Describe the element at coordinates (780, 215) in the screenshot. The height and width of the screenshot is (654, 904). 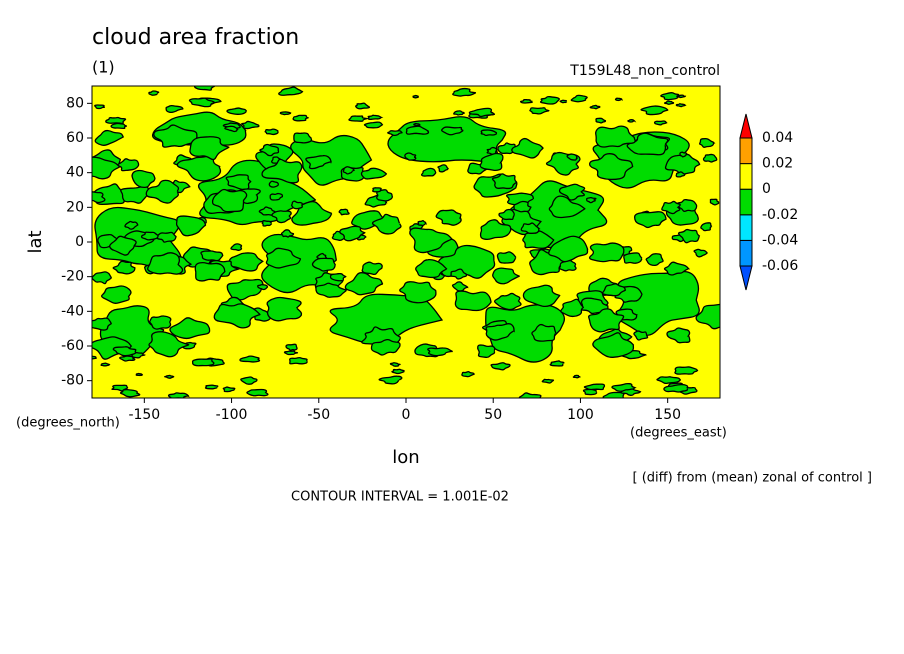
I see `colorbar-label: -0.02` at that location.